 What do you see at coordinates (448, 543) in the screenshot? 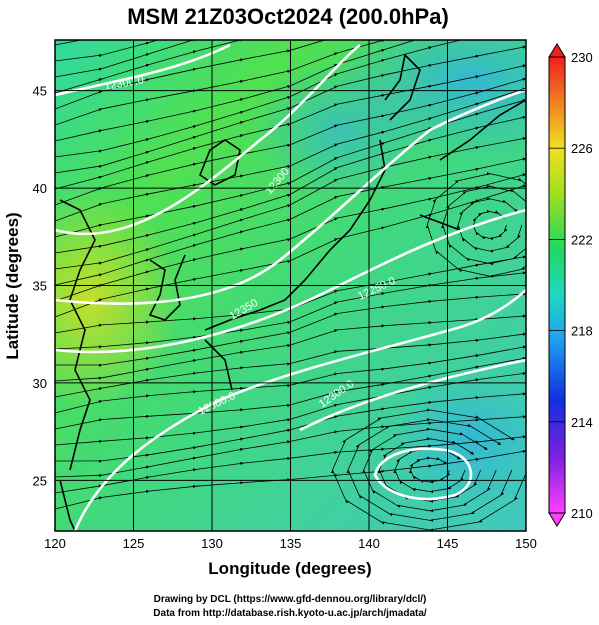
I see `x-tick-label: 145` at bounding box center [448, 543].